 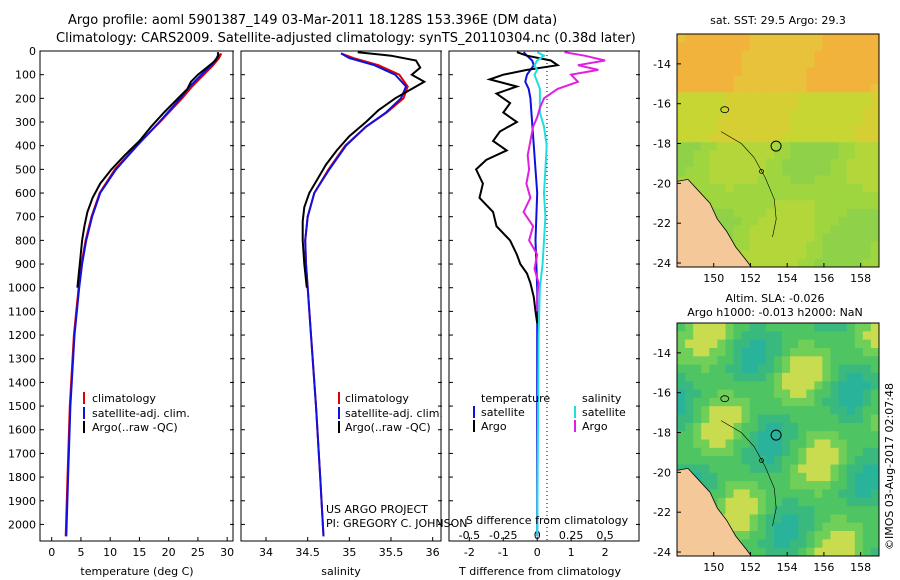 I want to click on x-tick-label: 0, so click(x=537, y=552).